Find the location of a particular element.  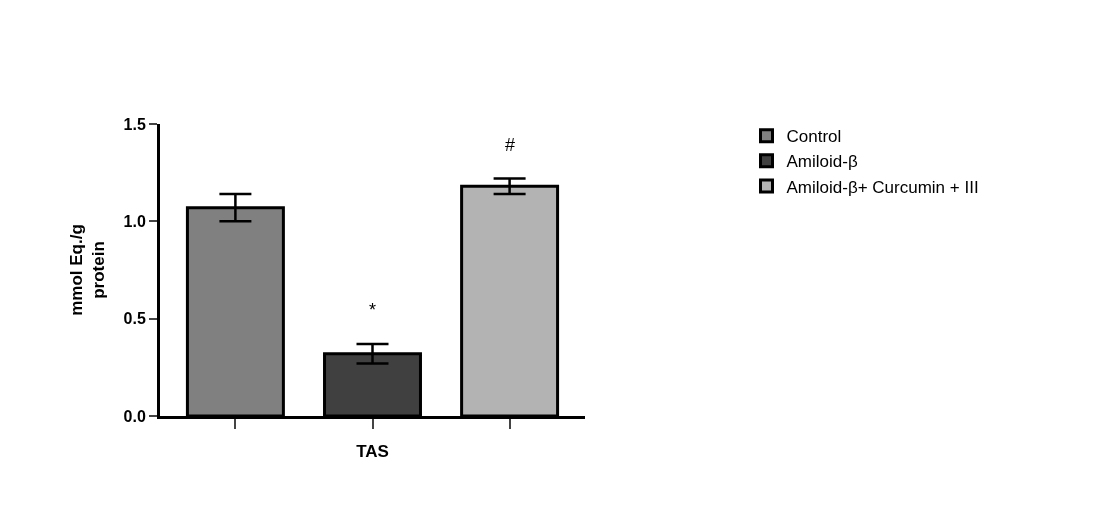

y-tick-label: 1.0 is located at coordinates (134, 221).